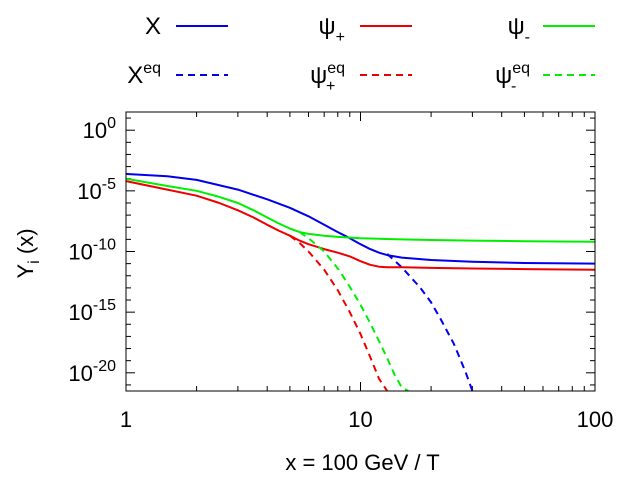  Describe the element at coordinates (519, 29) in the screenshot. I see `legend-label: ψ-` at that location.